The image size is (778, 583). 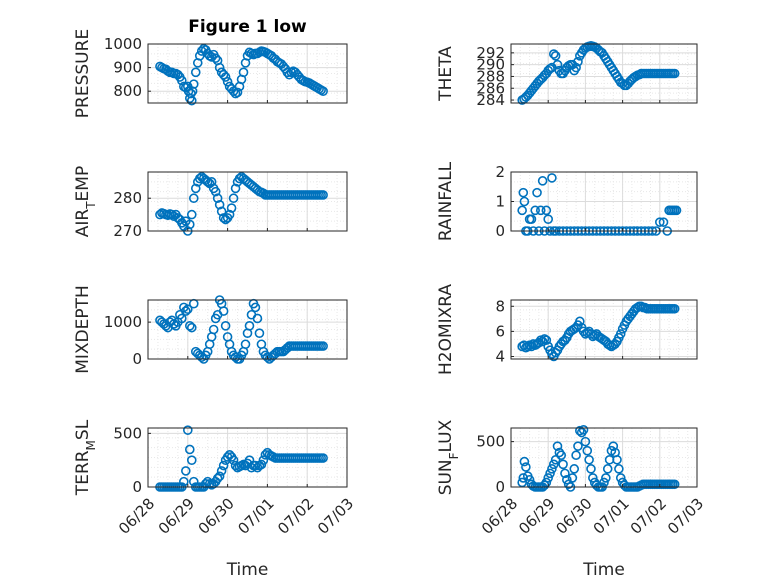 I want to click on y-axis-label: SUNFLUX, so click(x=448, y=457).